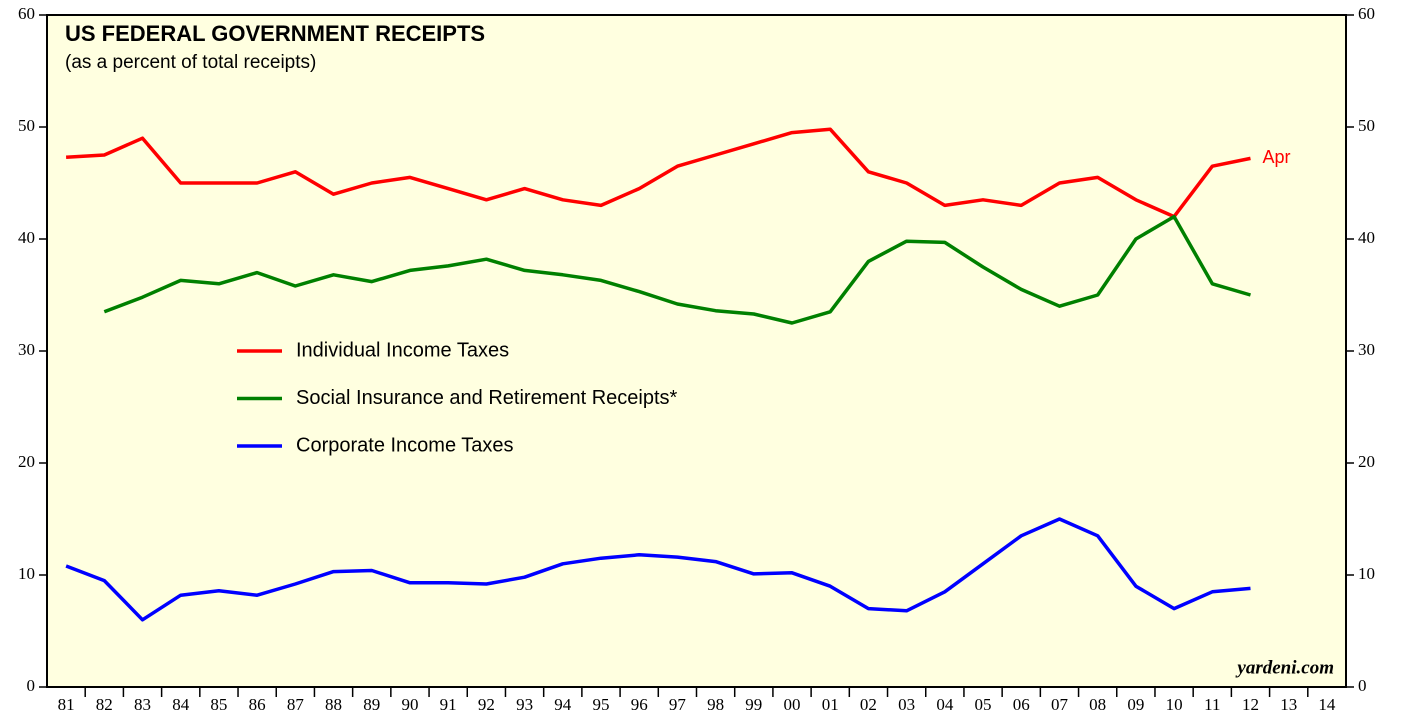  What do you see at coordinates (945, 704) in the screenshot?
I see `x-tick-label: 04` at bounding box center [945, 704].